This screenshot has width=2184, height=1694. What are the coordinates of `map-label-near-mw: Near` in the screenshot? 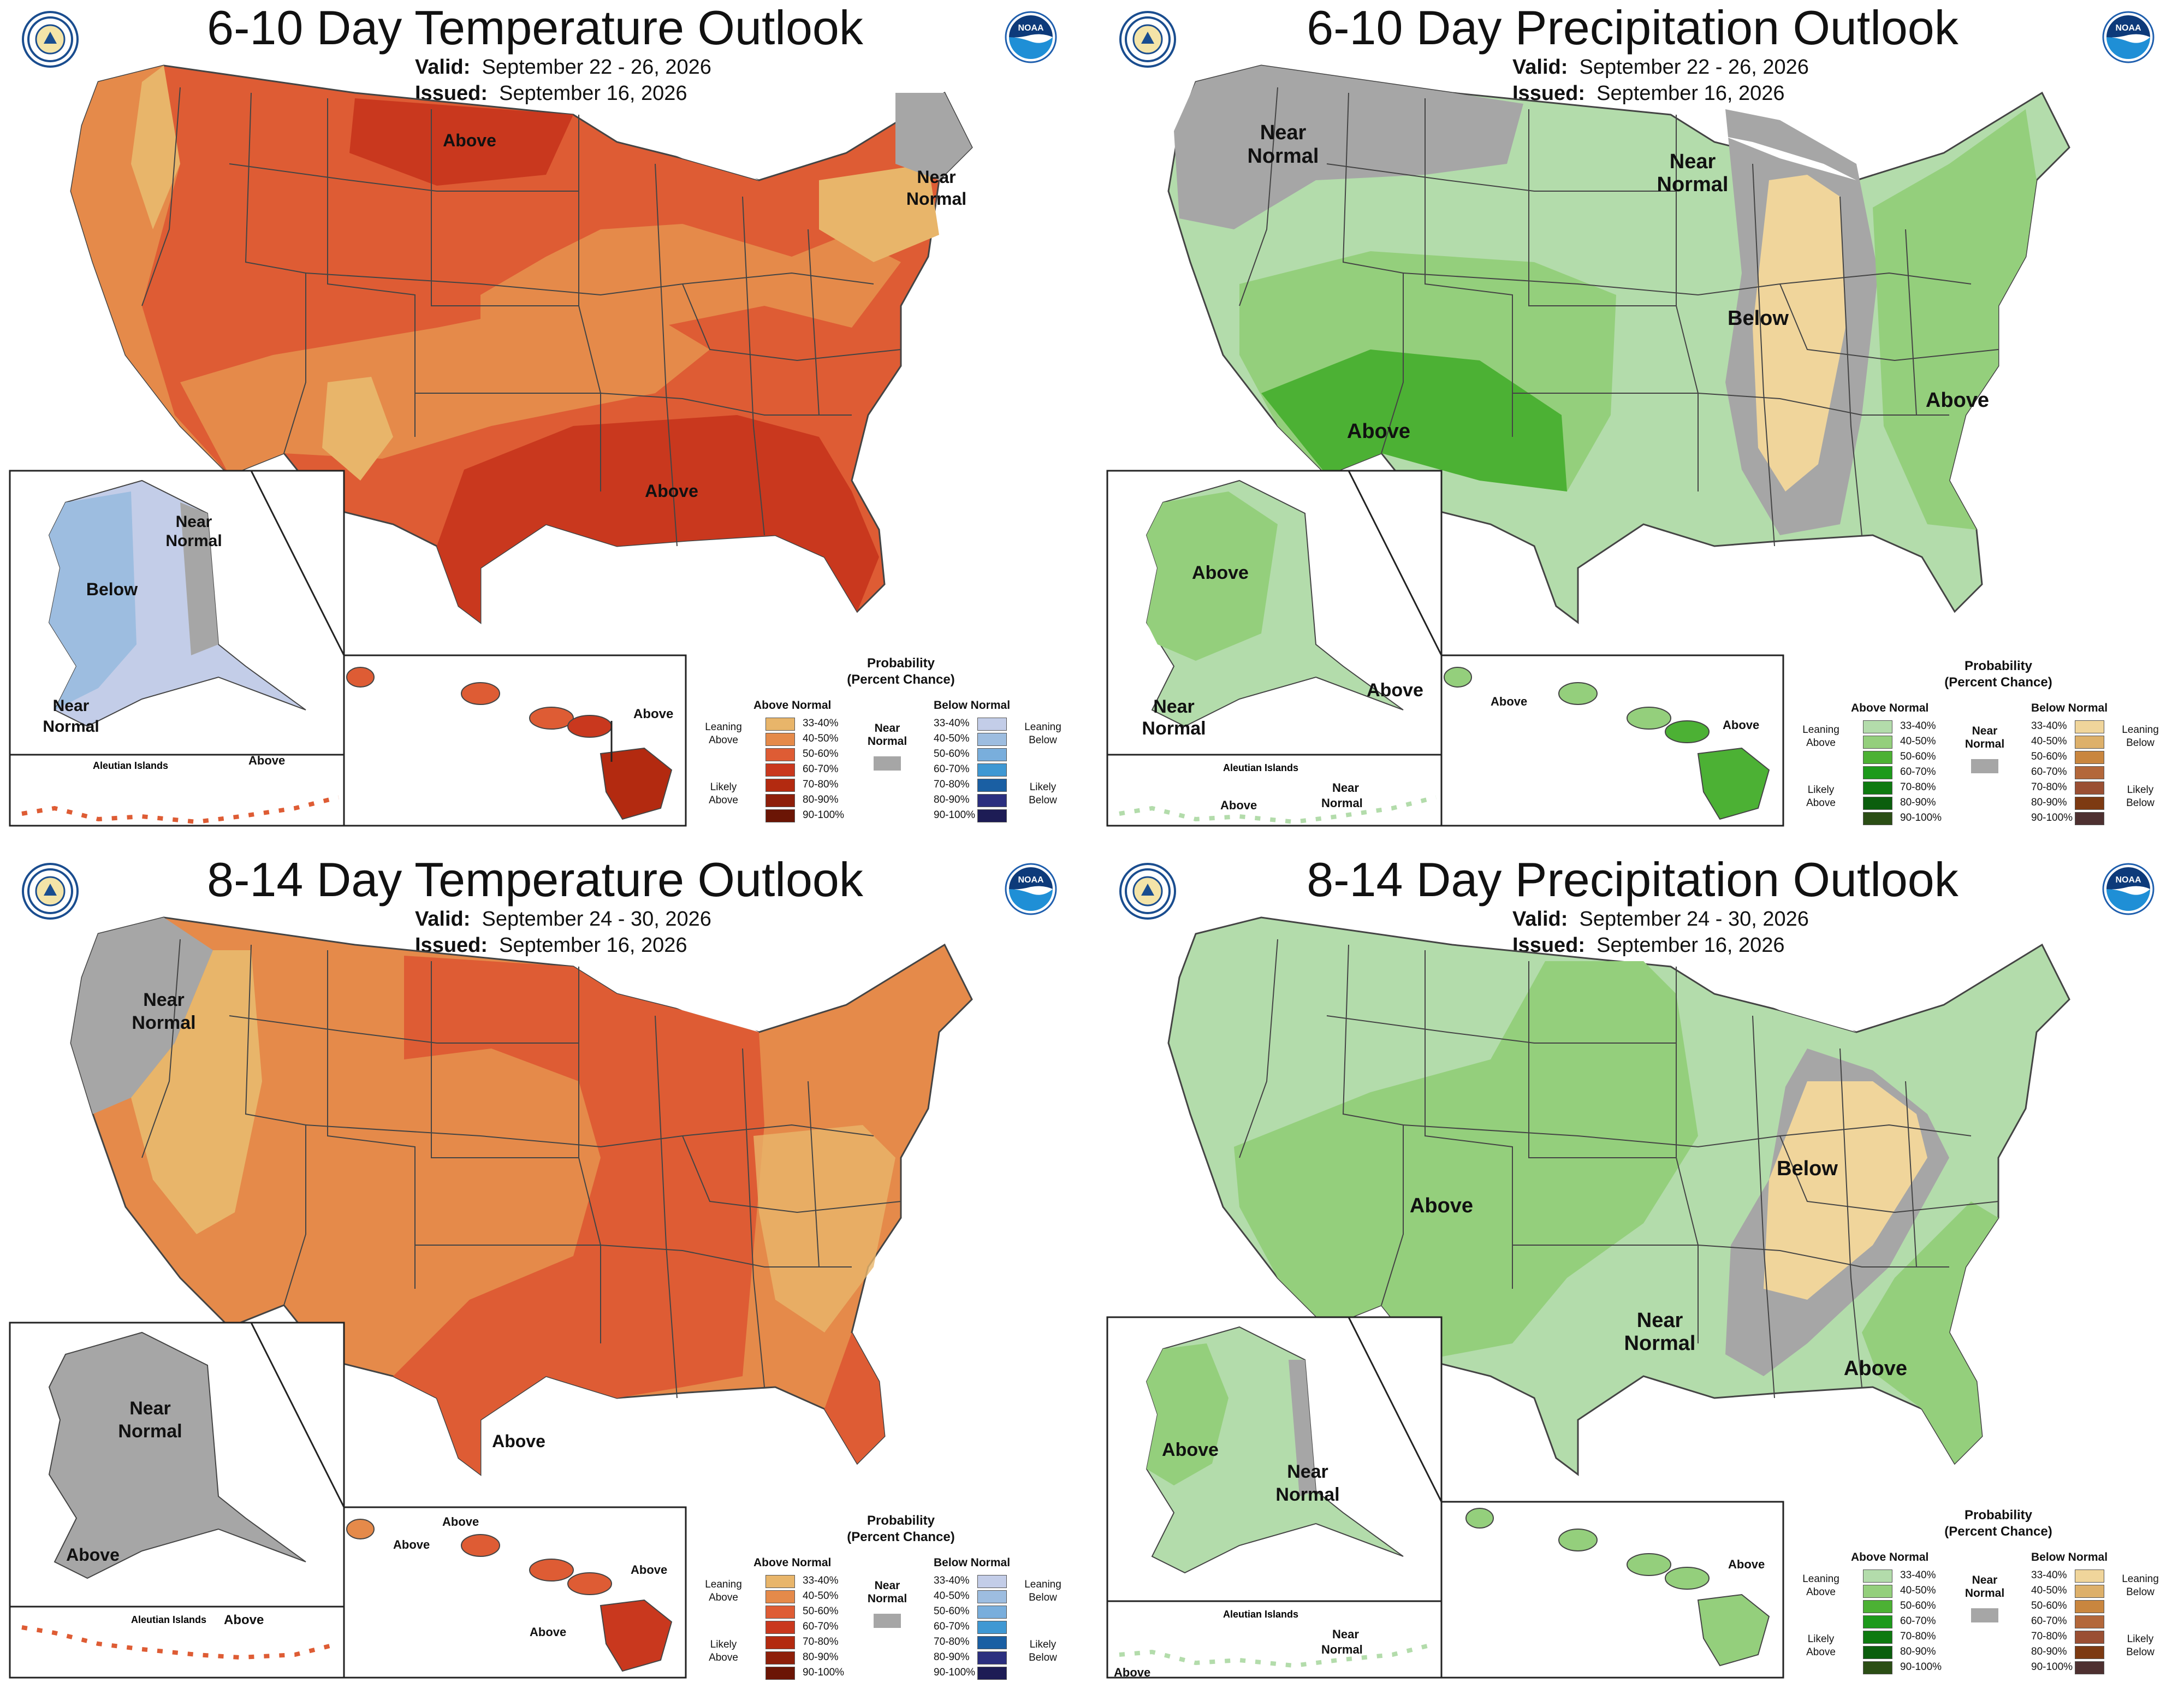 It's located at (1693, 161).